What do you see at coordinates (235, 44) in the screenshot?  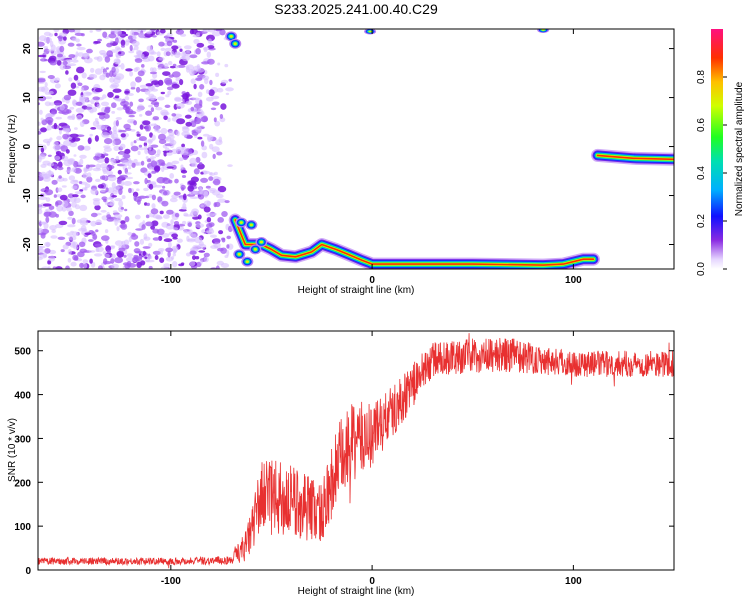 I see `heatmap-trace-blob` at bounding box center [235, 44].